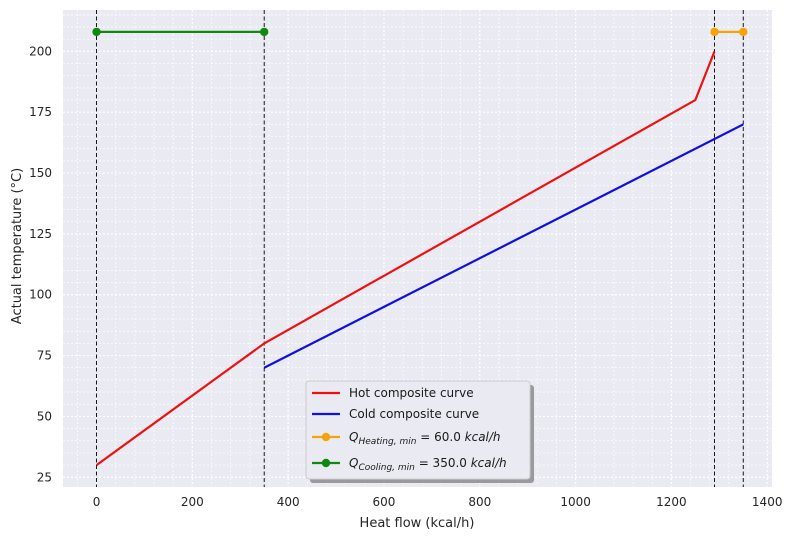  What do you see at coordinates (384, 502) in the screenshot?
I see `x-tick-label: 600` at bounding box center [384, 502].